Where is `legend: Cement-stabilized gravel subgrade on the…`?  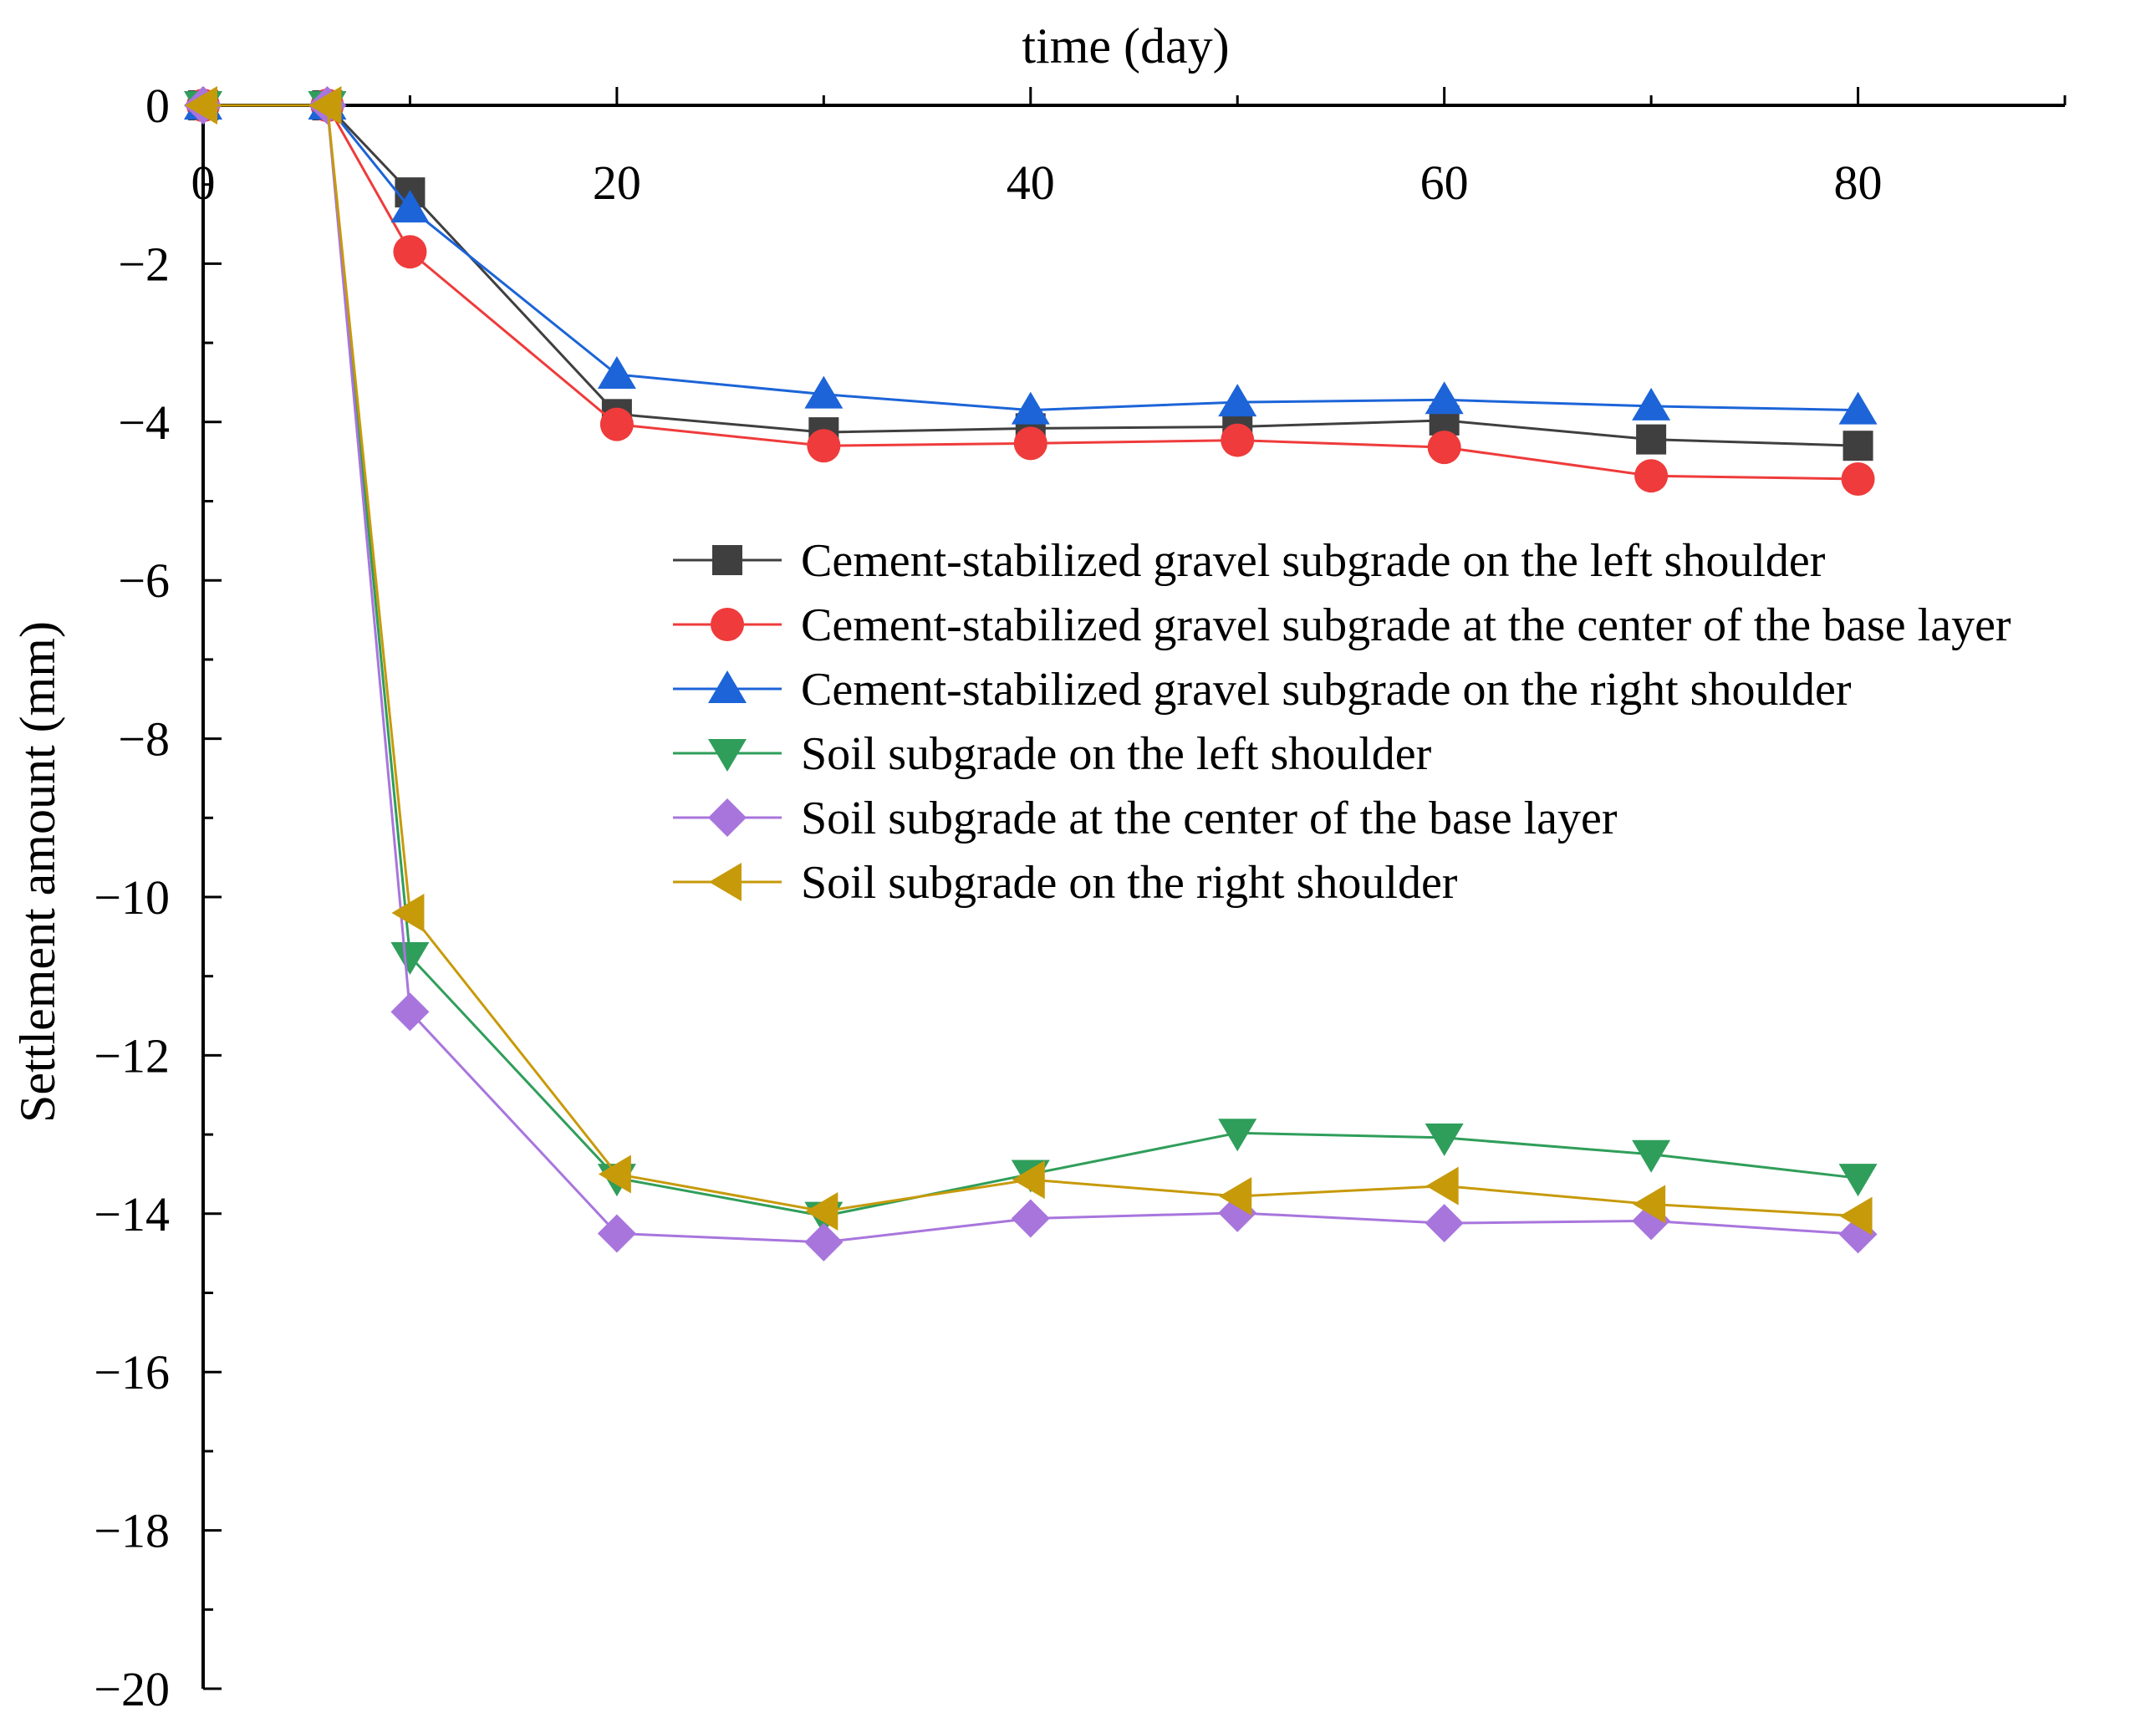
legend: Cement-stabilized gravel subgrade on the… is located at coordinates (1342, 722).